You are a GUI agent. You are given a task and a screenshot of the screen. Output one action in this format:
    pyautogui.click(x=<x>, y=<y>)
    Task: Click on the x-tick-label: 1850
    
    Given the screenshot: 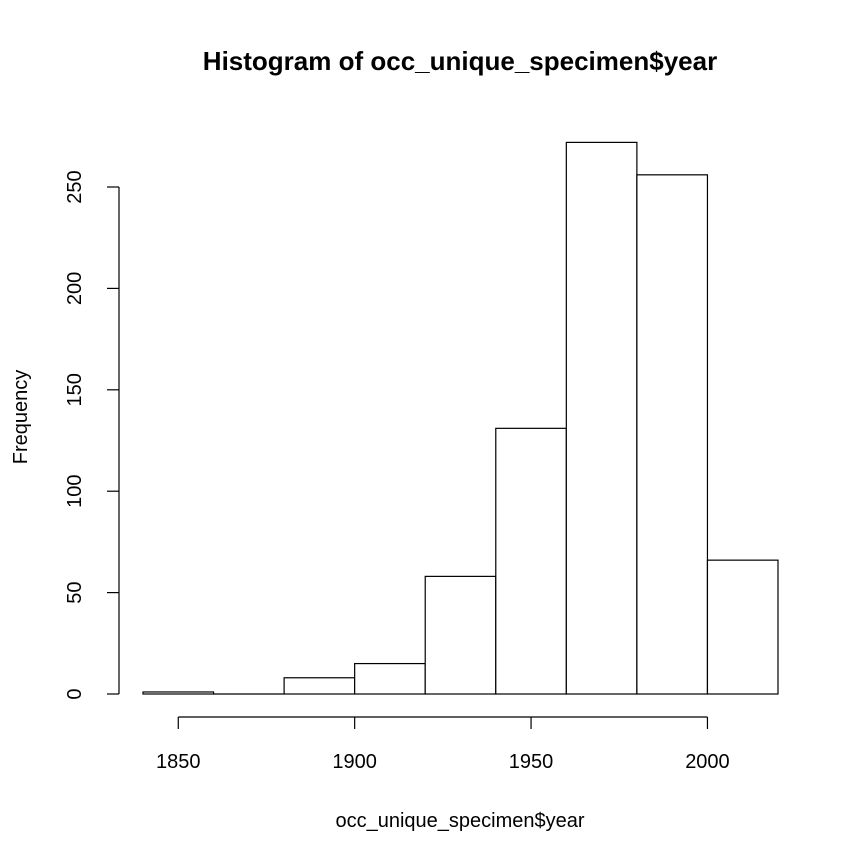 What is the action you would take?
    pyautogui.click(x=178, y=762)
    